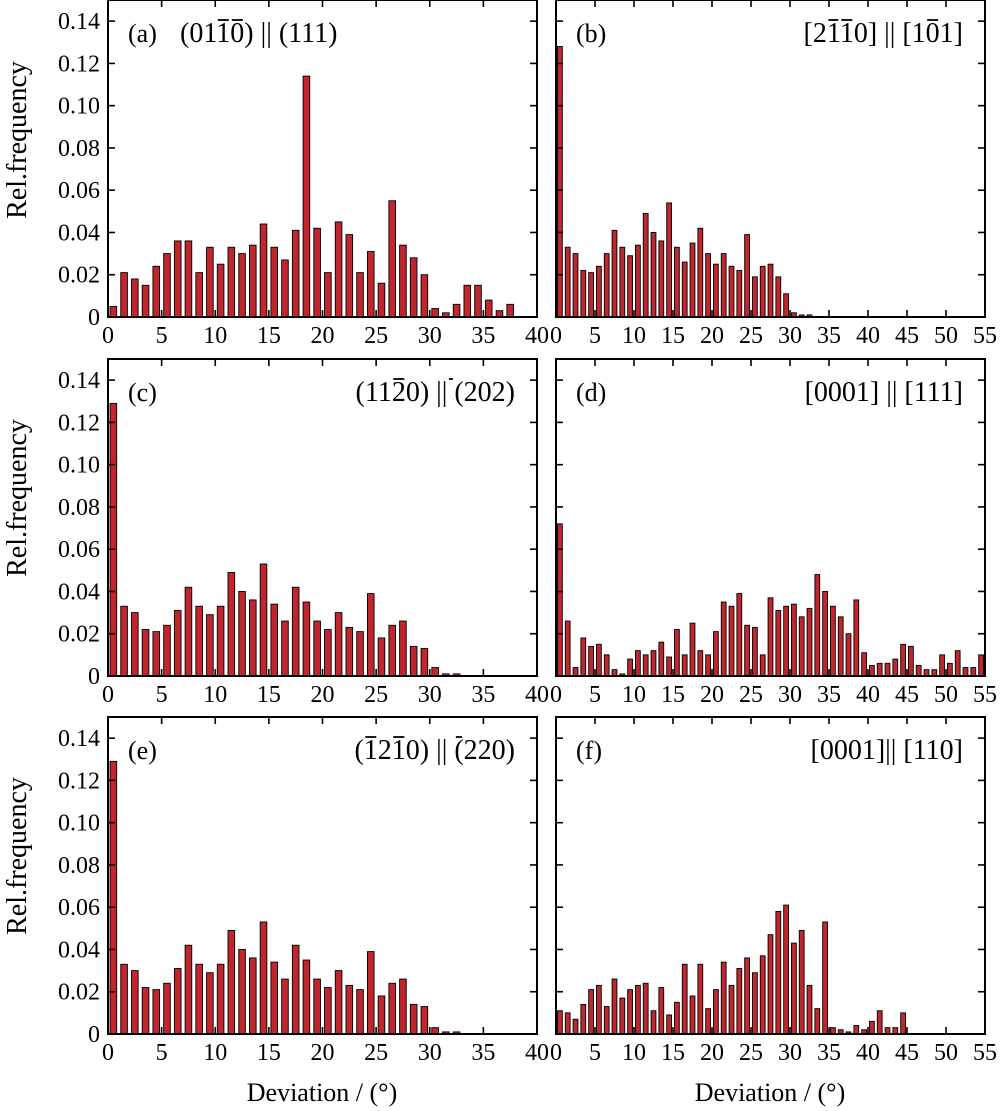 This screenshot has width=1000, height=1111. I want to click on x-tick-label-e-5: 25, so click(376, 1053).